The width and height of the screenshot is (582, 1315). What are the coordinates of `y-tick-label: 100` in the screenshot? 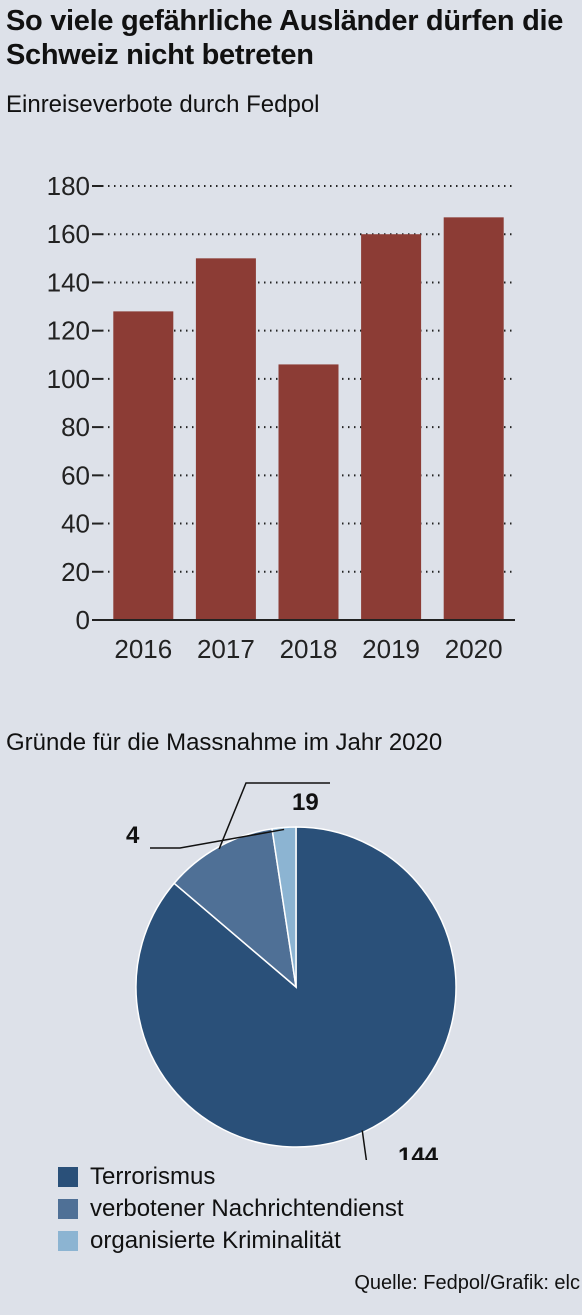 It's located at (68, 379).